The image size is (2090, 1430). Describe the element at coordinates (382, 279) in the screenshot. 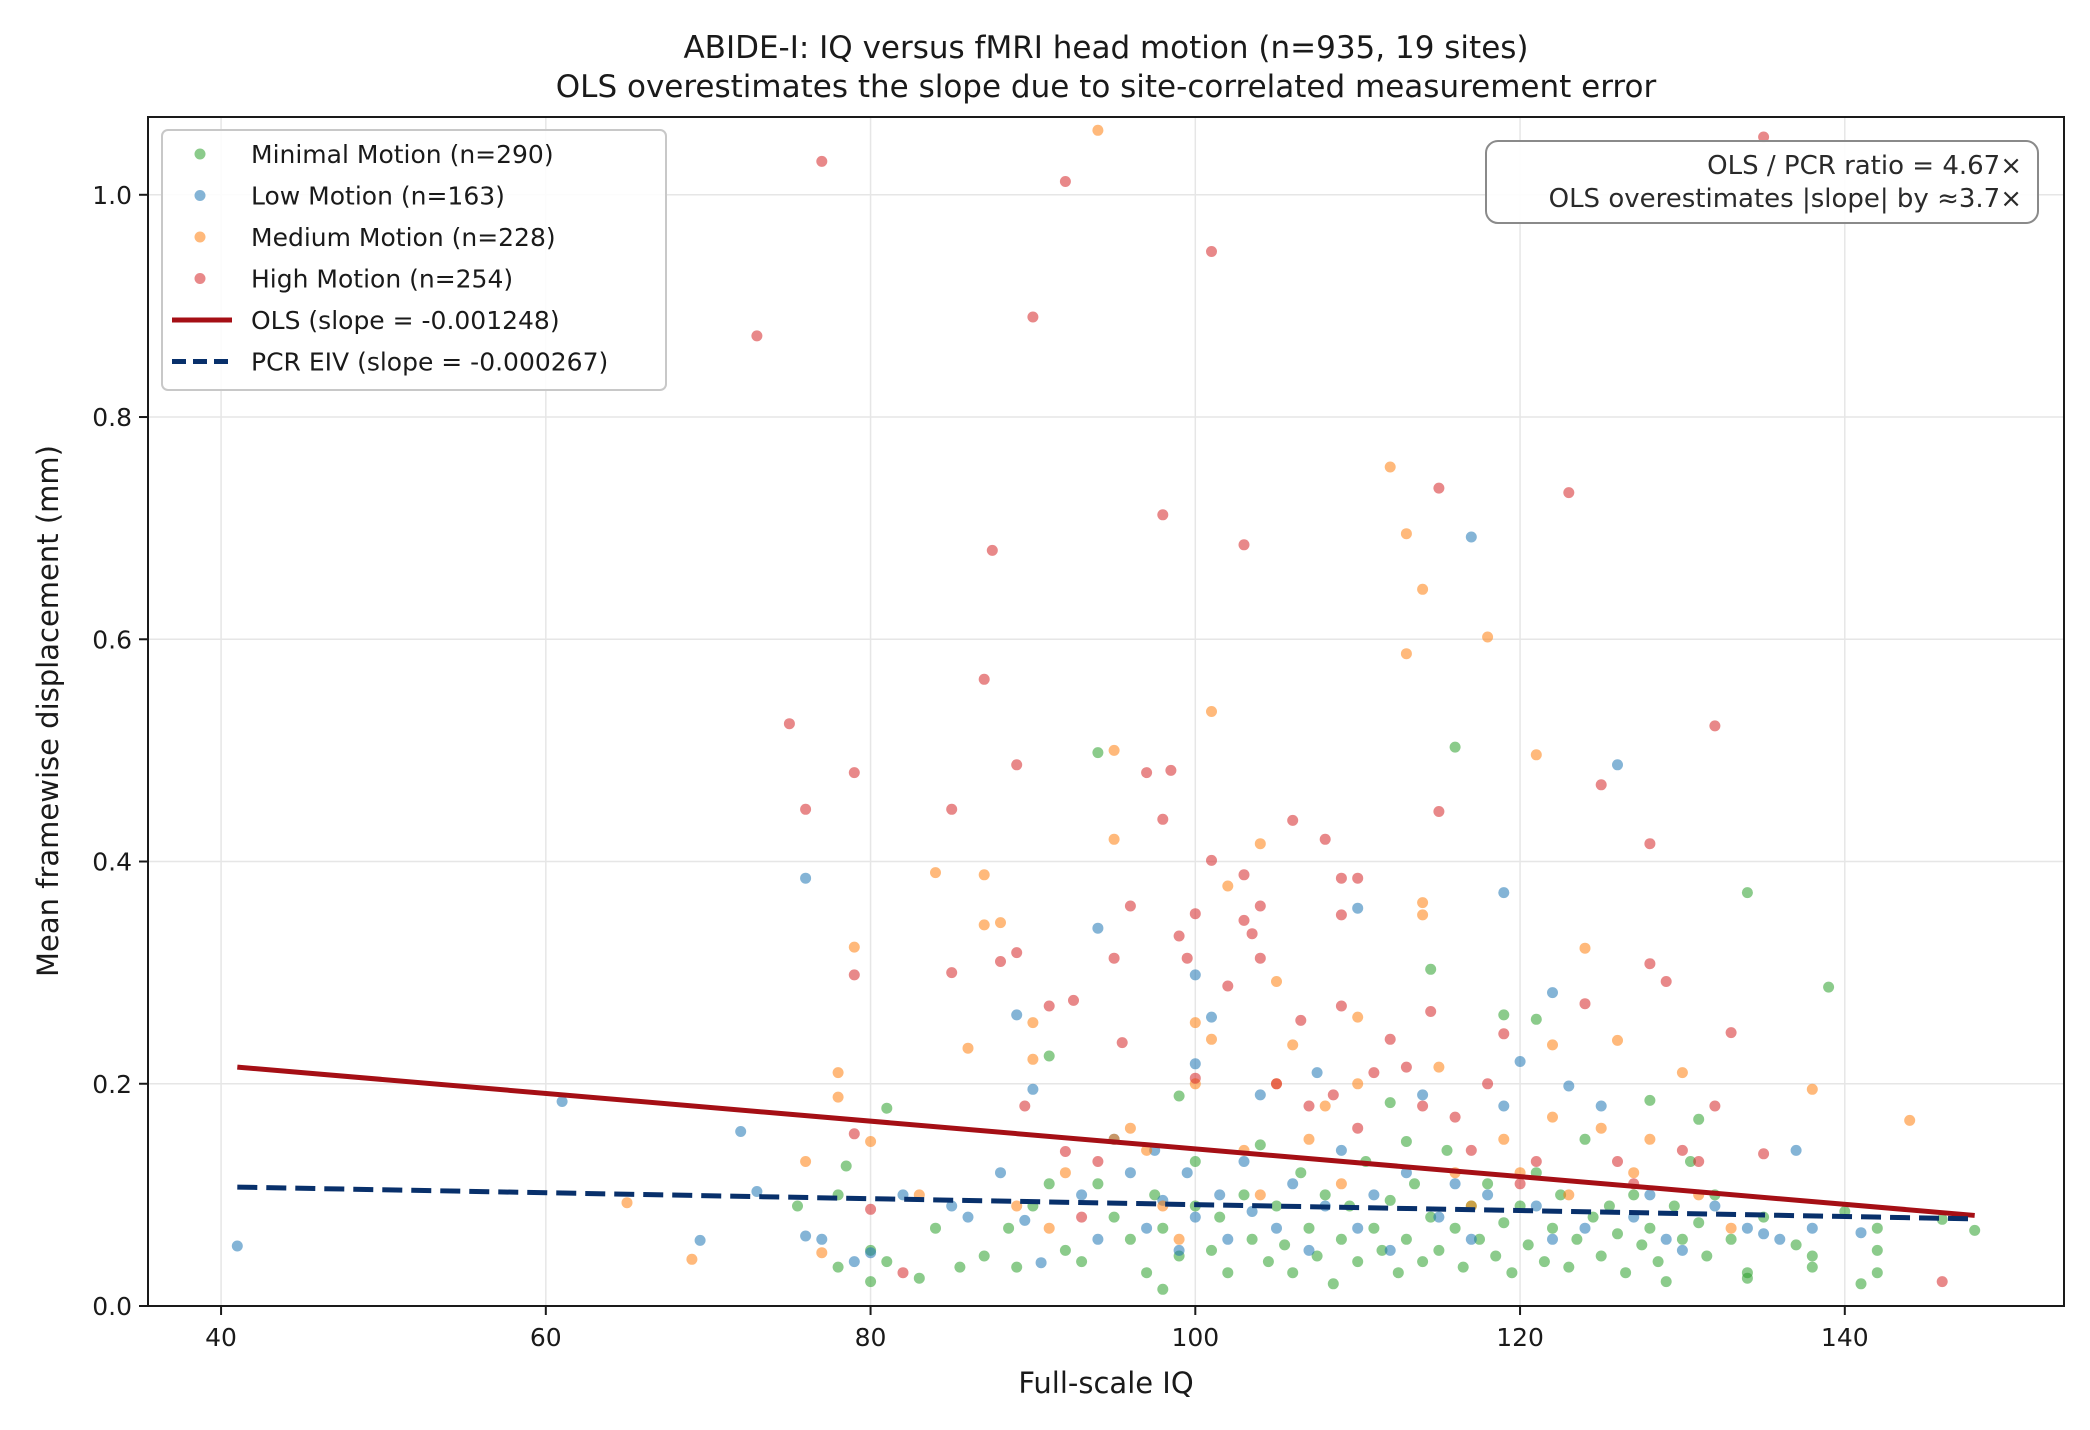

I see `legend-label-series-3: High Motion (n=254)` at that location.